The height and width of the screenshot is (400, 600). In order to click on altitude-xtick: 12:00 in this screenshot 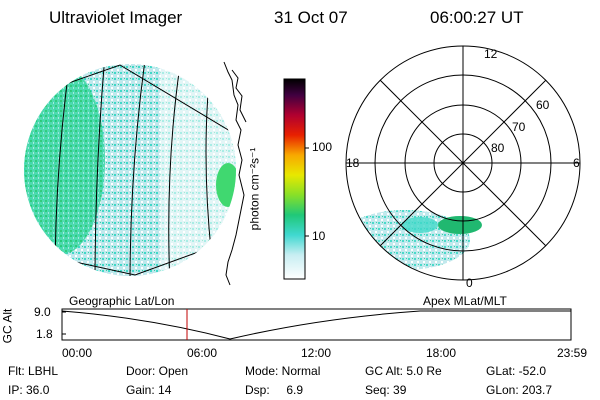, I will do `click(316, 353)`.